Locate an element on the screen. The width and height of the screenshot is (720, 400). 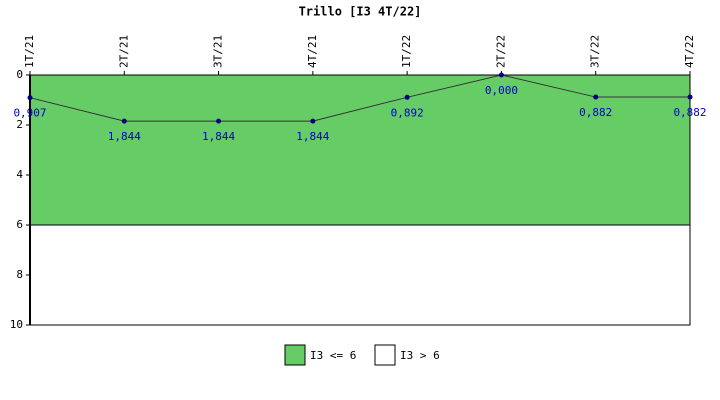
legend-label: I3 > 6 is located at coordinates (420, 355).